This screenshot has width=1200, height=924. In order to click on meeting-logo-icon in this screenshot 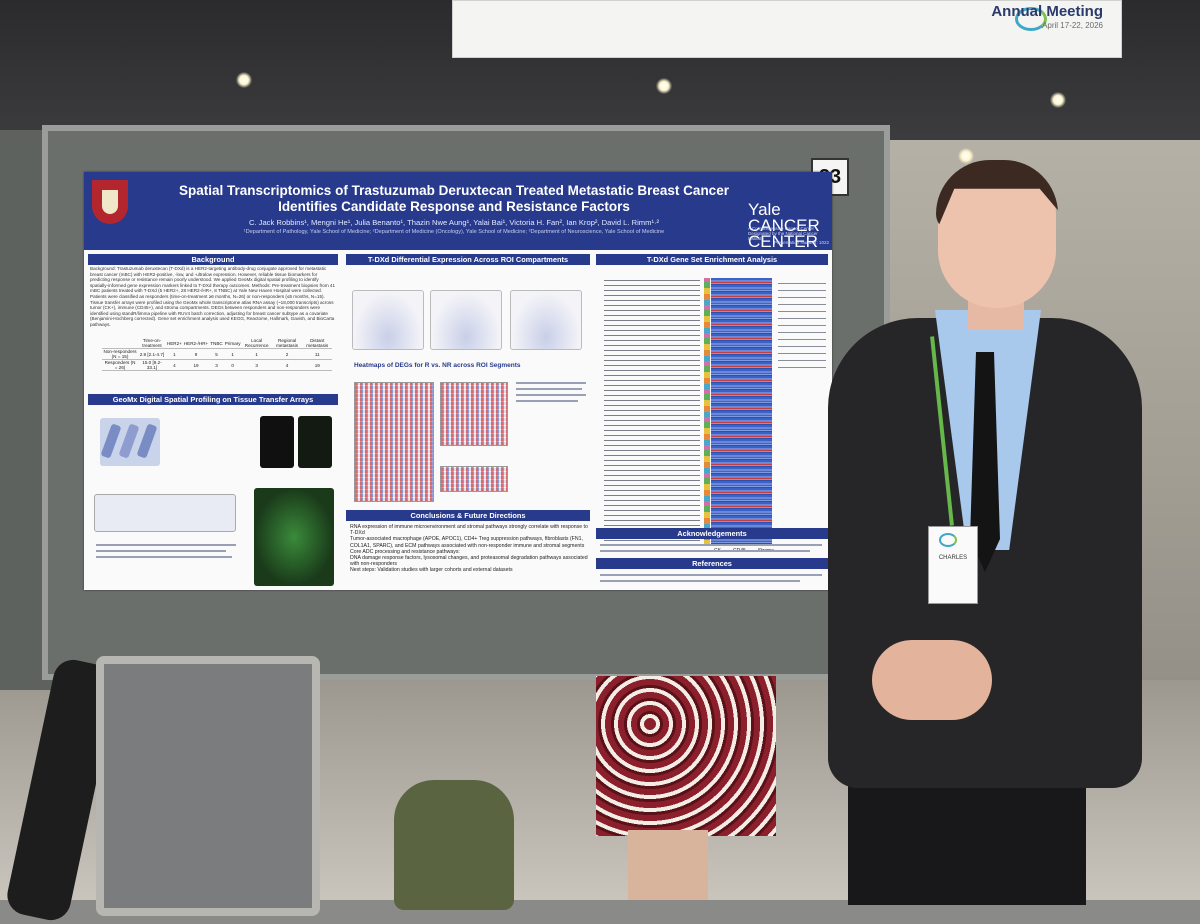, I will do `click(1031, 19)`.